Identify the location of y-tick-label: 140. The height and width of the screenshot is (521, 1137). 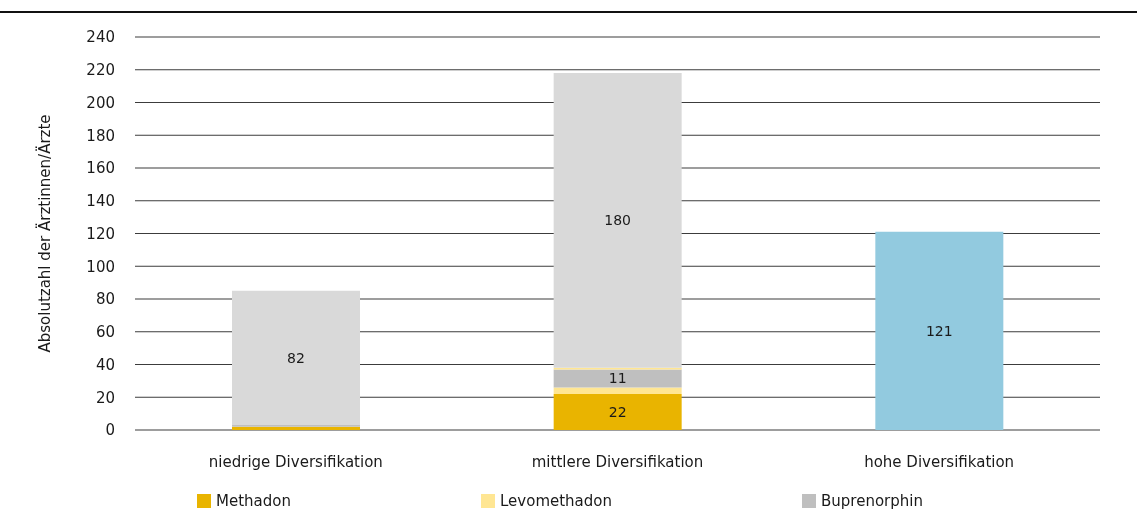
(100, 201).